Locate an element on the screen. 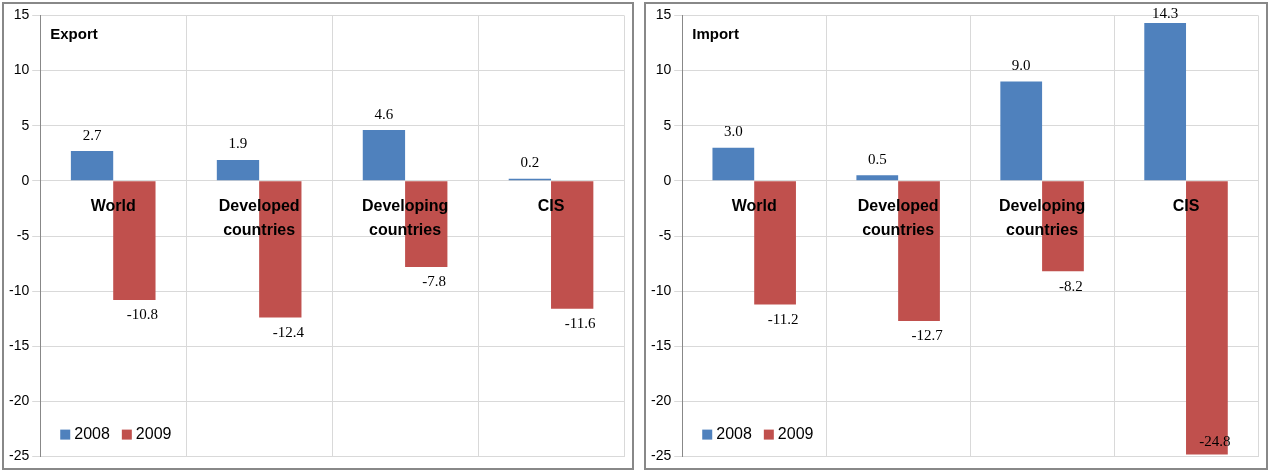 The image size is (1269, 473). data-label: 3.0 is located at coordinates (733, 131).